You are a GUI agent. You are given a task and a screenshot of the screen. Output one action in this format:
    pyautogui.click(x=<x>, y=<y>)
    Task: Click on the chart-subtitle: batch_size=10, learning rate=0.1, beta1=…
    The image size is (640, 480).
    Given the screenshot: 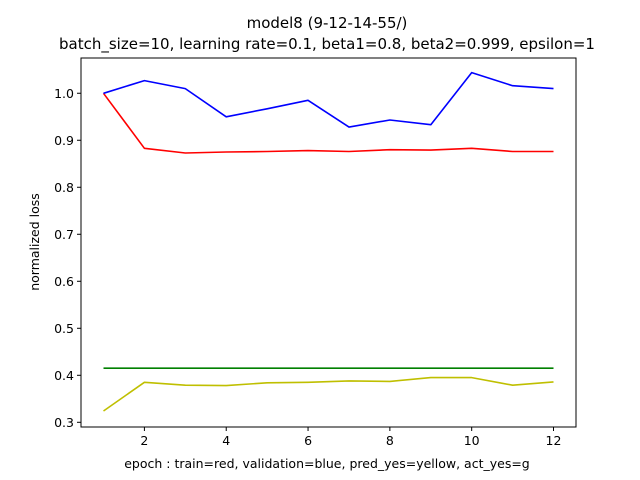 What is the action you would take?
    pyautogui.click(x=327, y=44)
    